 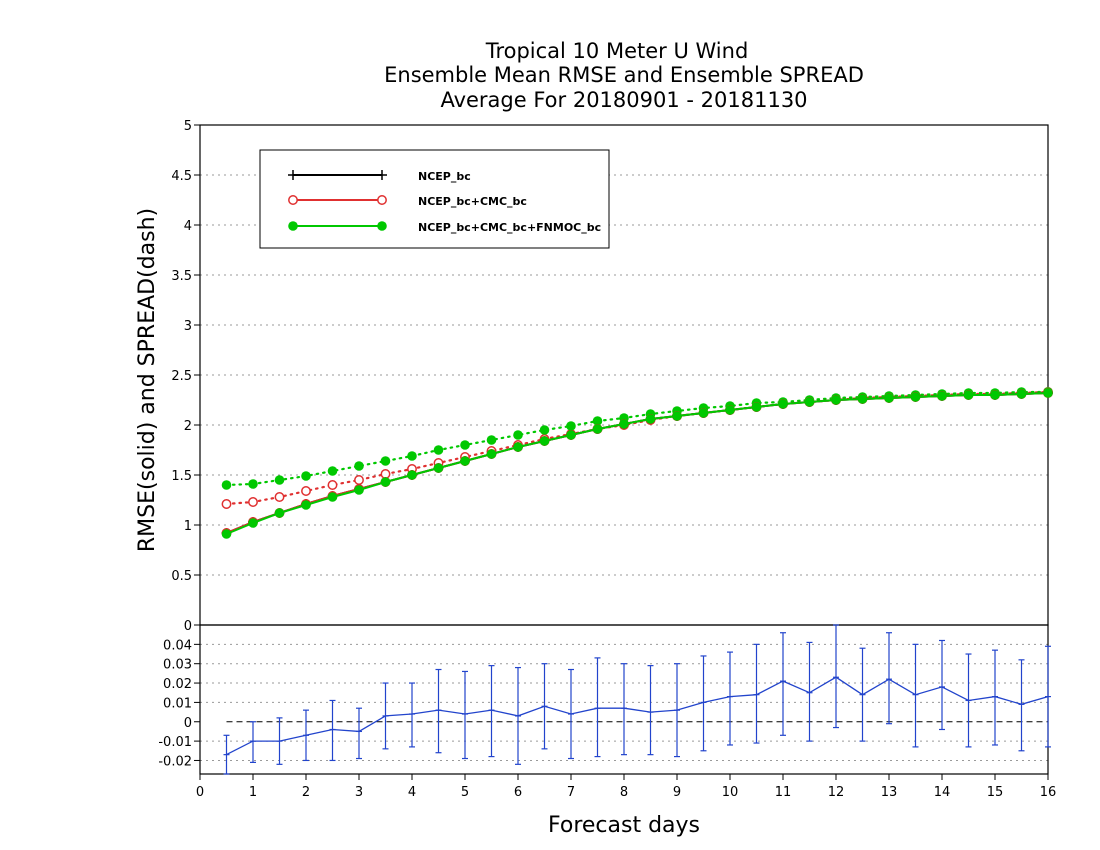 I want to click on upper-y-tick-label: 1.5, so click(x=181, y=476).